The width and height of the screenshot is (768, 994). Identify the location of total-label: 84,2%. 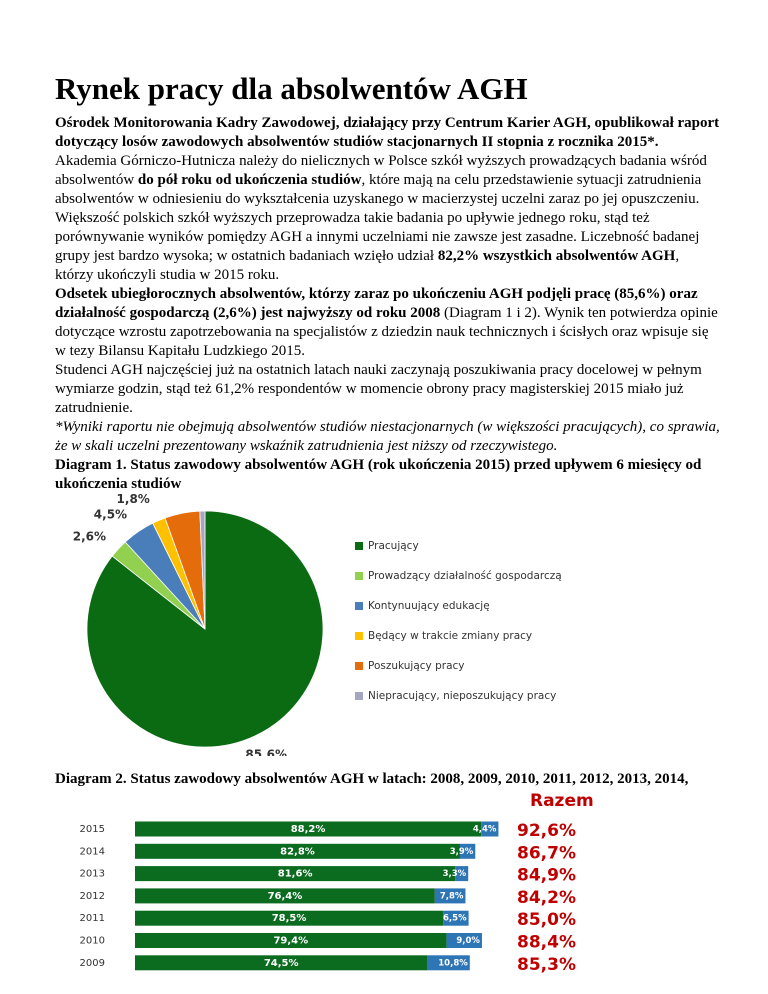
(546, 898).